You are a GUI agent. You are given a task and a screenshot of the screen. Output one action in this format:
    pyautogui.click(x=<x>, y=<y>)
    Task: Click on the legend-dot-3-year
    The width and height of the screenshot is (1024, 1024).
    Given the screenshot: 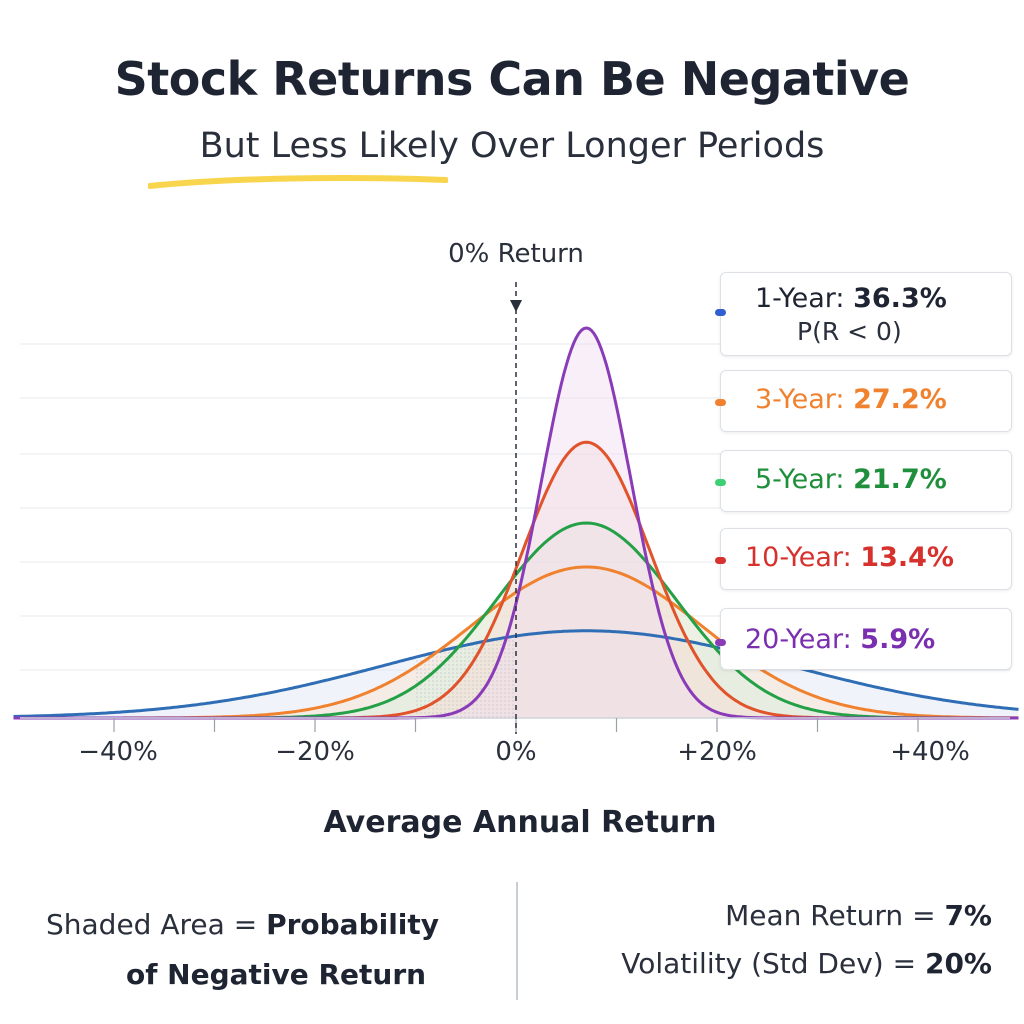 What is the action you would take?
    pyautogui.click(x=720, y=402)
    